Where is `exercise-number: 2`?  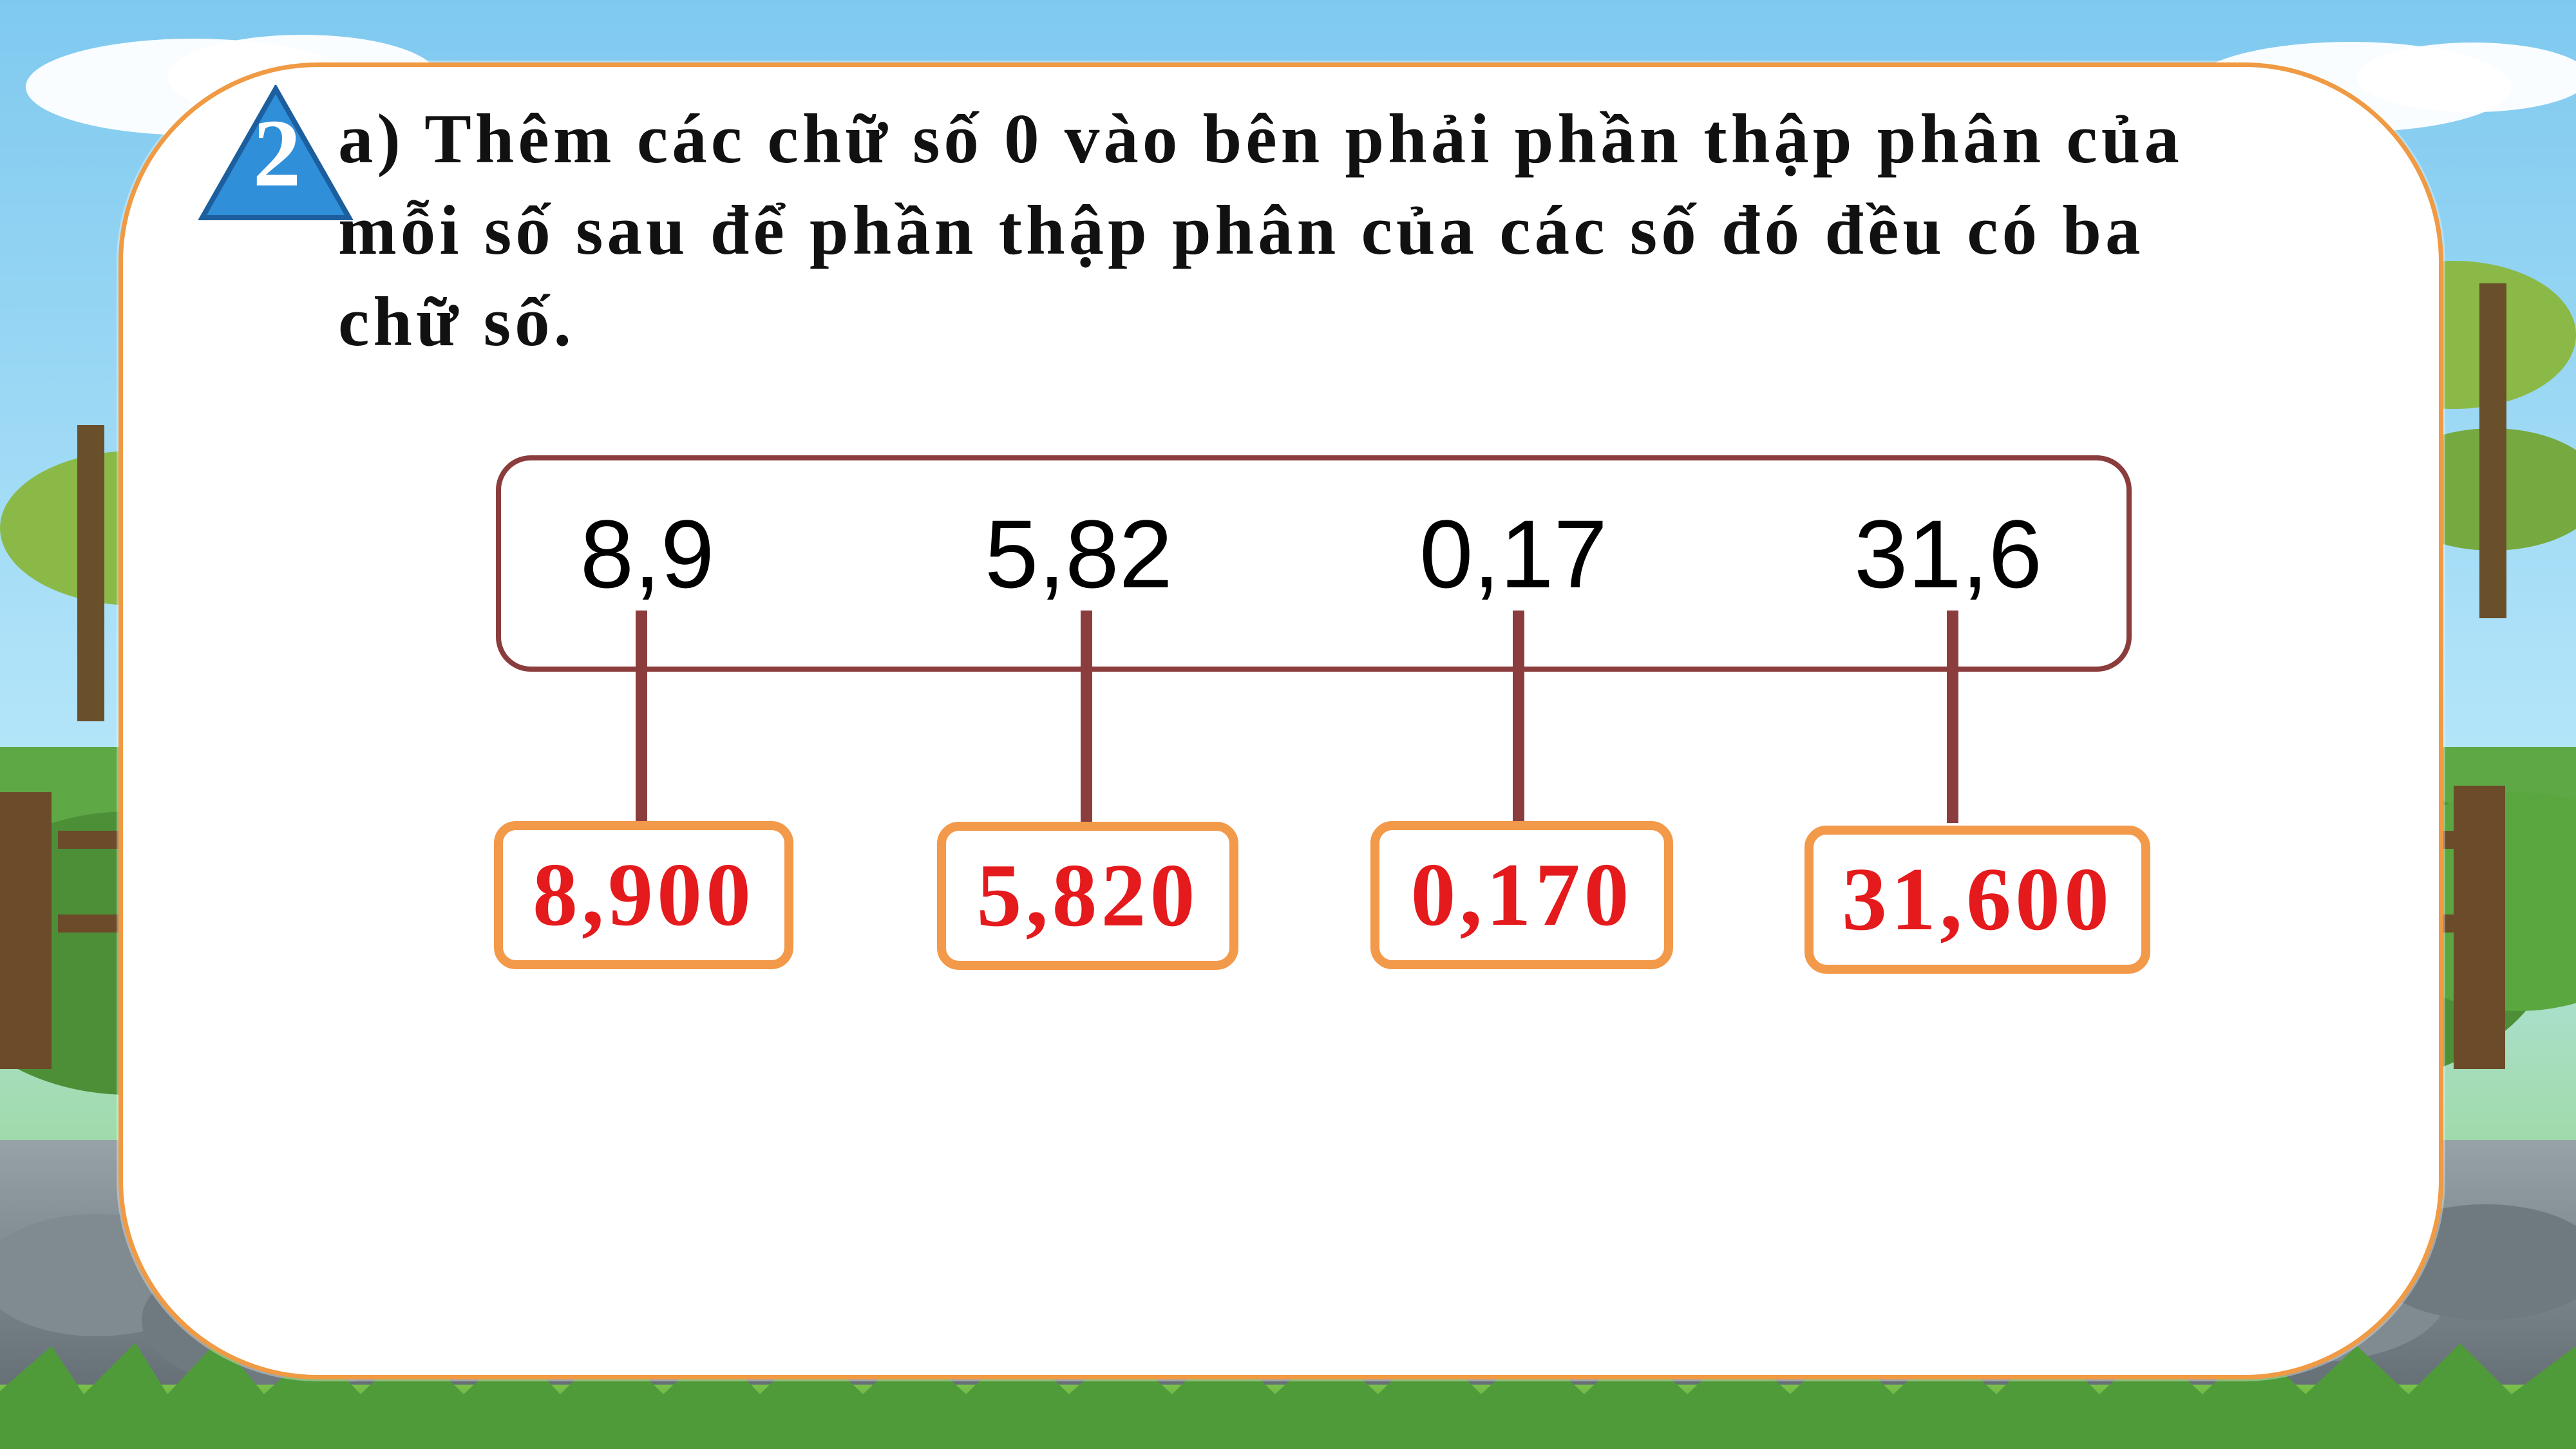 exercise-number: 2 is located at coordinates (277, 153).